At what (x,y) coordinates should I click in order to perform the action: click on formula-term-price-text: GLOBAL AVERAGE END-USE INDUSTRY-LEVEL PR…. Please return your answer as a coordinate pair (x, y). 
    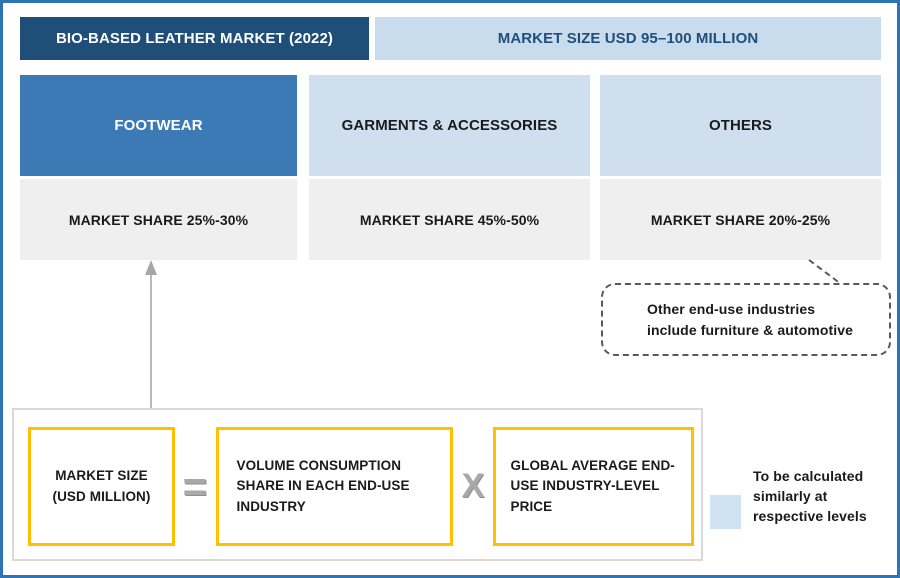
    Looking at the image, I should click on (592, 486).